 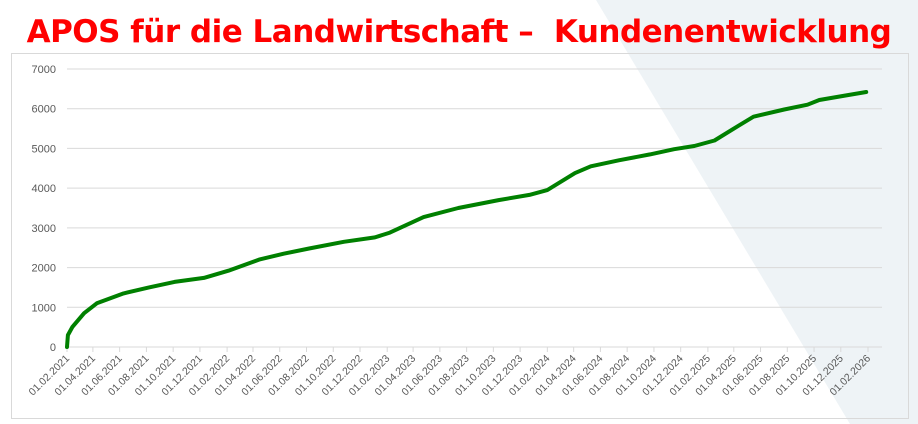 I want to click on y-tick-label: 7000, so click(x=44, y=70).